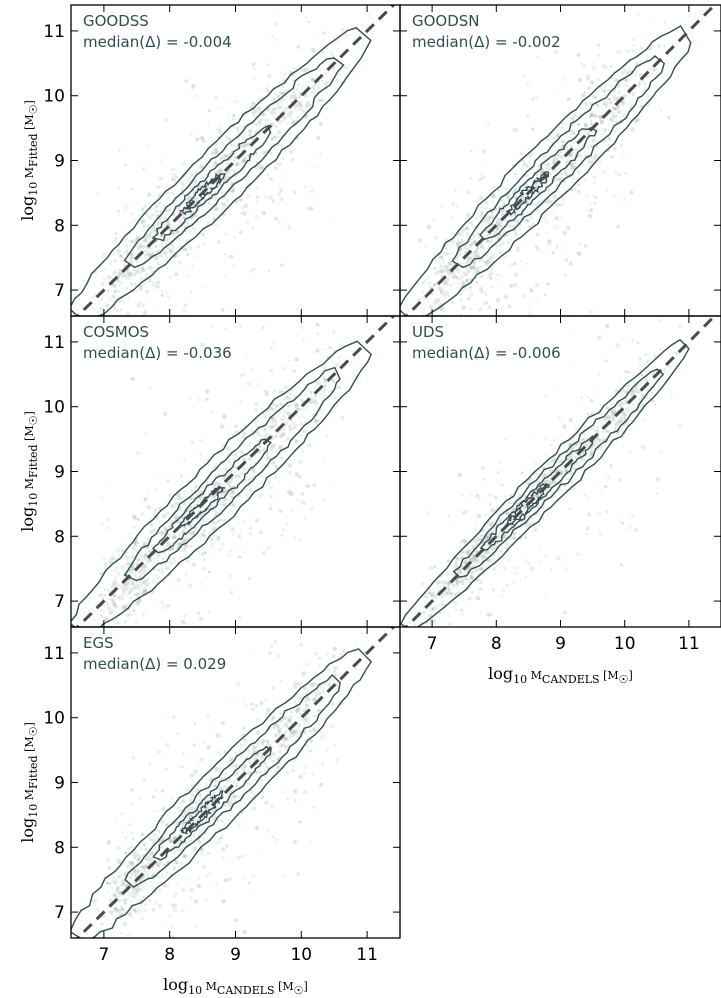 Image resolution: width=721 pixels, height=998 pixels. I want to click on density-contours, so click(222, 483).